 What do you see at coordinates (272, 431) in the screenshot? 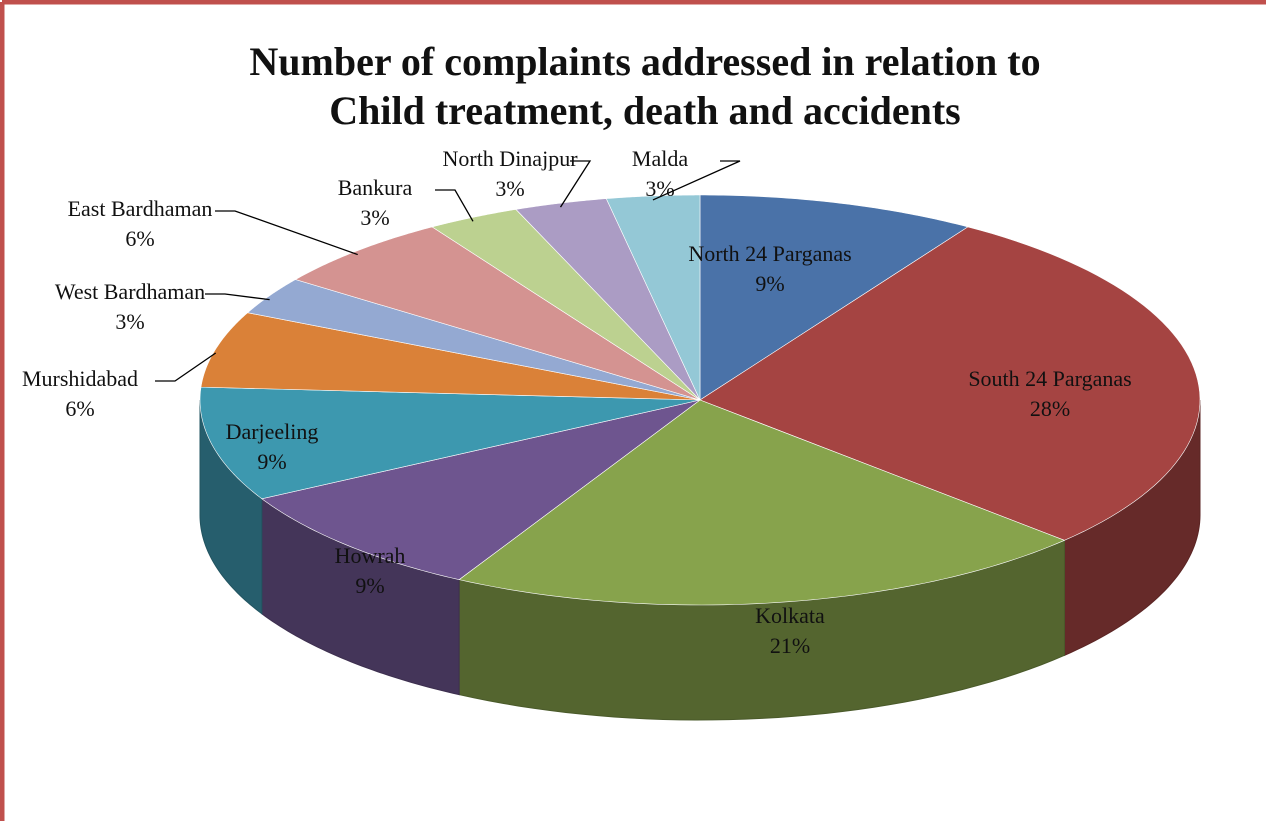
I see `slice-label: Darjeeling` at bounding box center [272, 431].